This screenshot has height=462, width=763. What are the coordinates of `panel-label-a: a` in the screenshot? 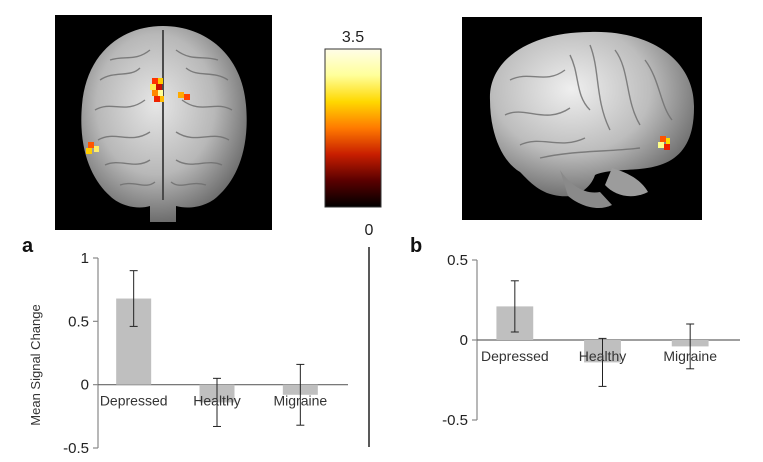 It's located at (28, 246).